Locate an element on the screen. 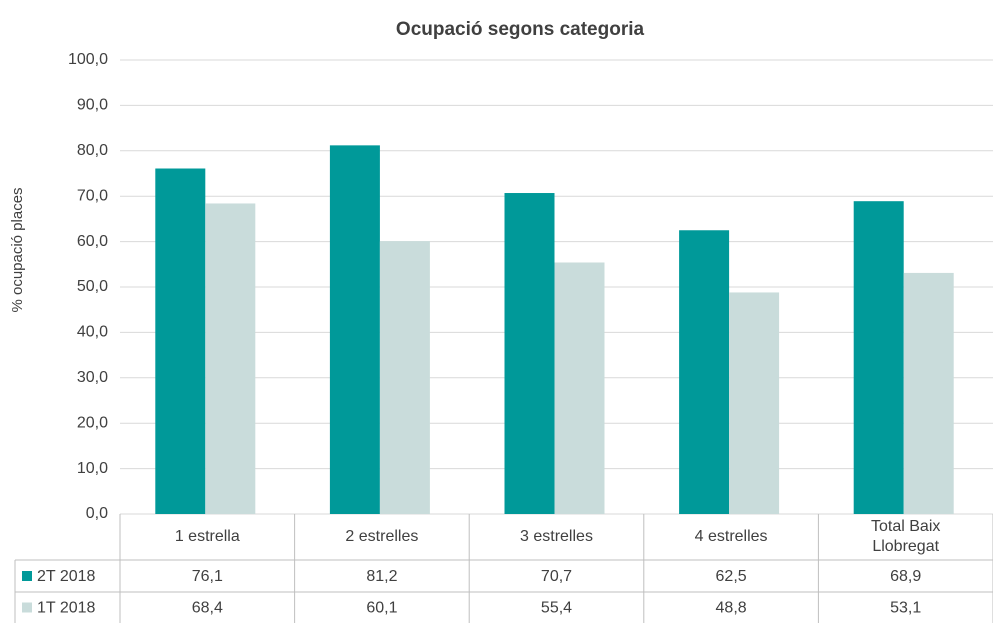 The image size is (993, 623). y-tick-label: 50,0 is located at coordinates (92, 286).